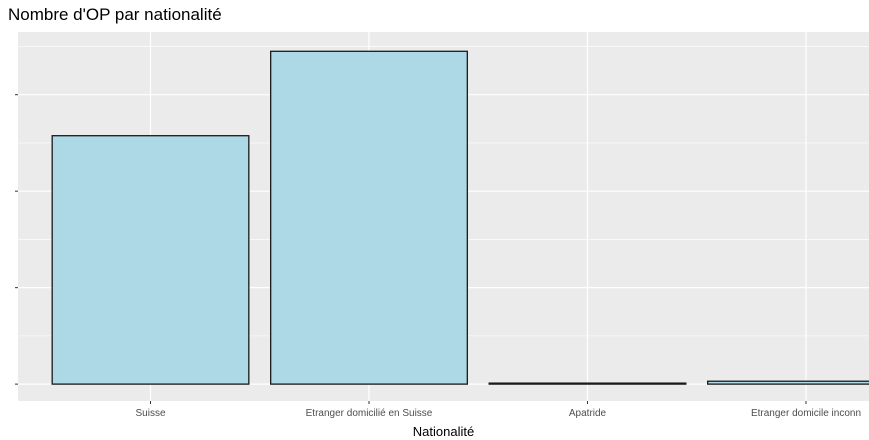 The image size is (869, 440). Describe the element at coordinates (16, 239) in the screenshot. I see `y-axis-ticks` at that location.